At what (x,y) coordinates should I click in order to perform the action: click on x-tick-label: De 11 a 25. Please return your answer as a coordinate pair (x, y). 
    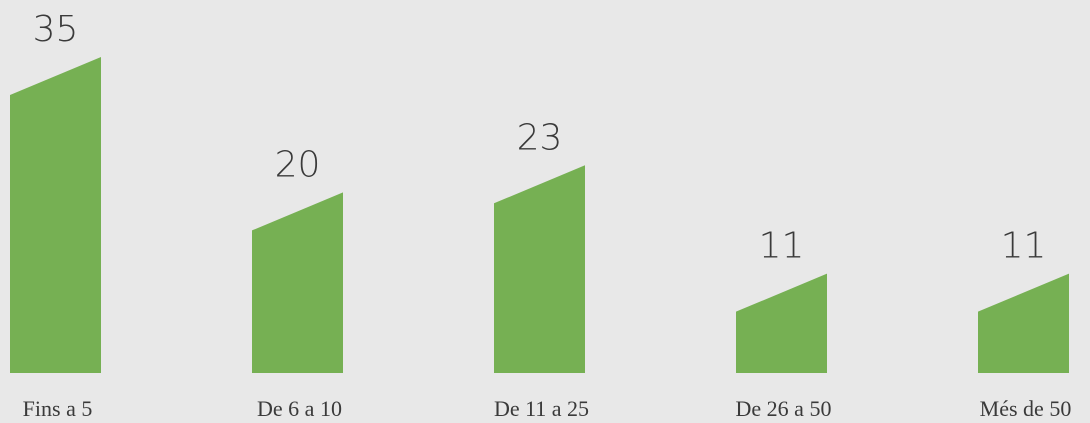
    Looking at the image, I should click on (541, 408).